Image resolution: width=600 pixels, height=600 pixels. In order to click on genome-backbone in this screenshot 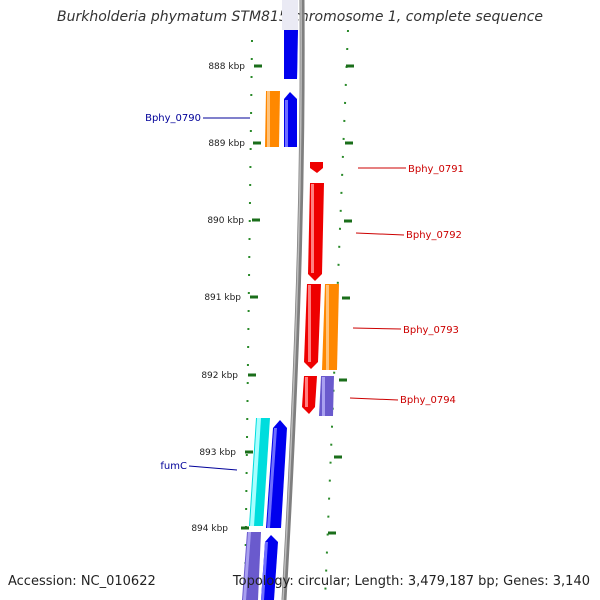, I will do `click(293, 300)`.